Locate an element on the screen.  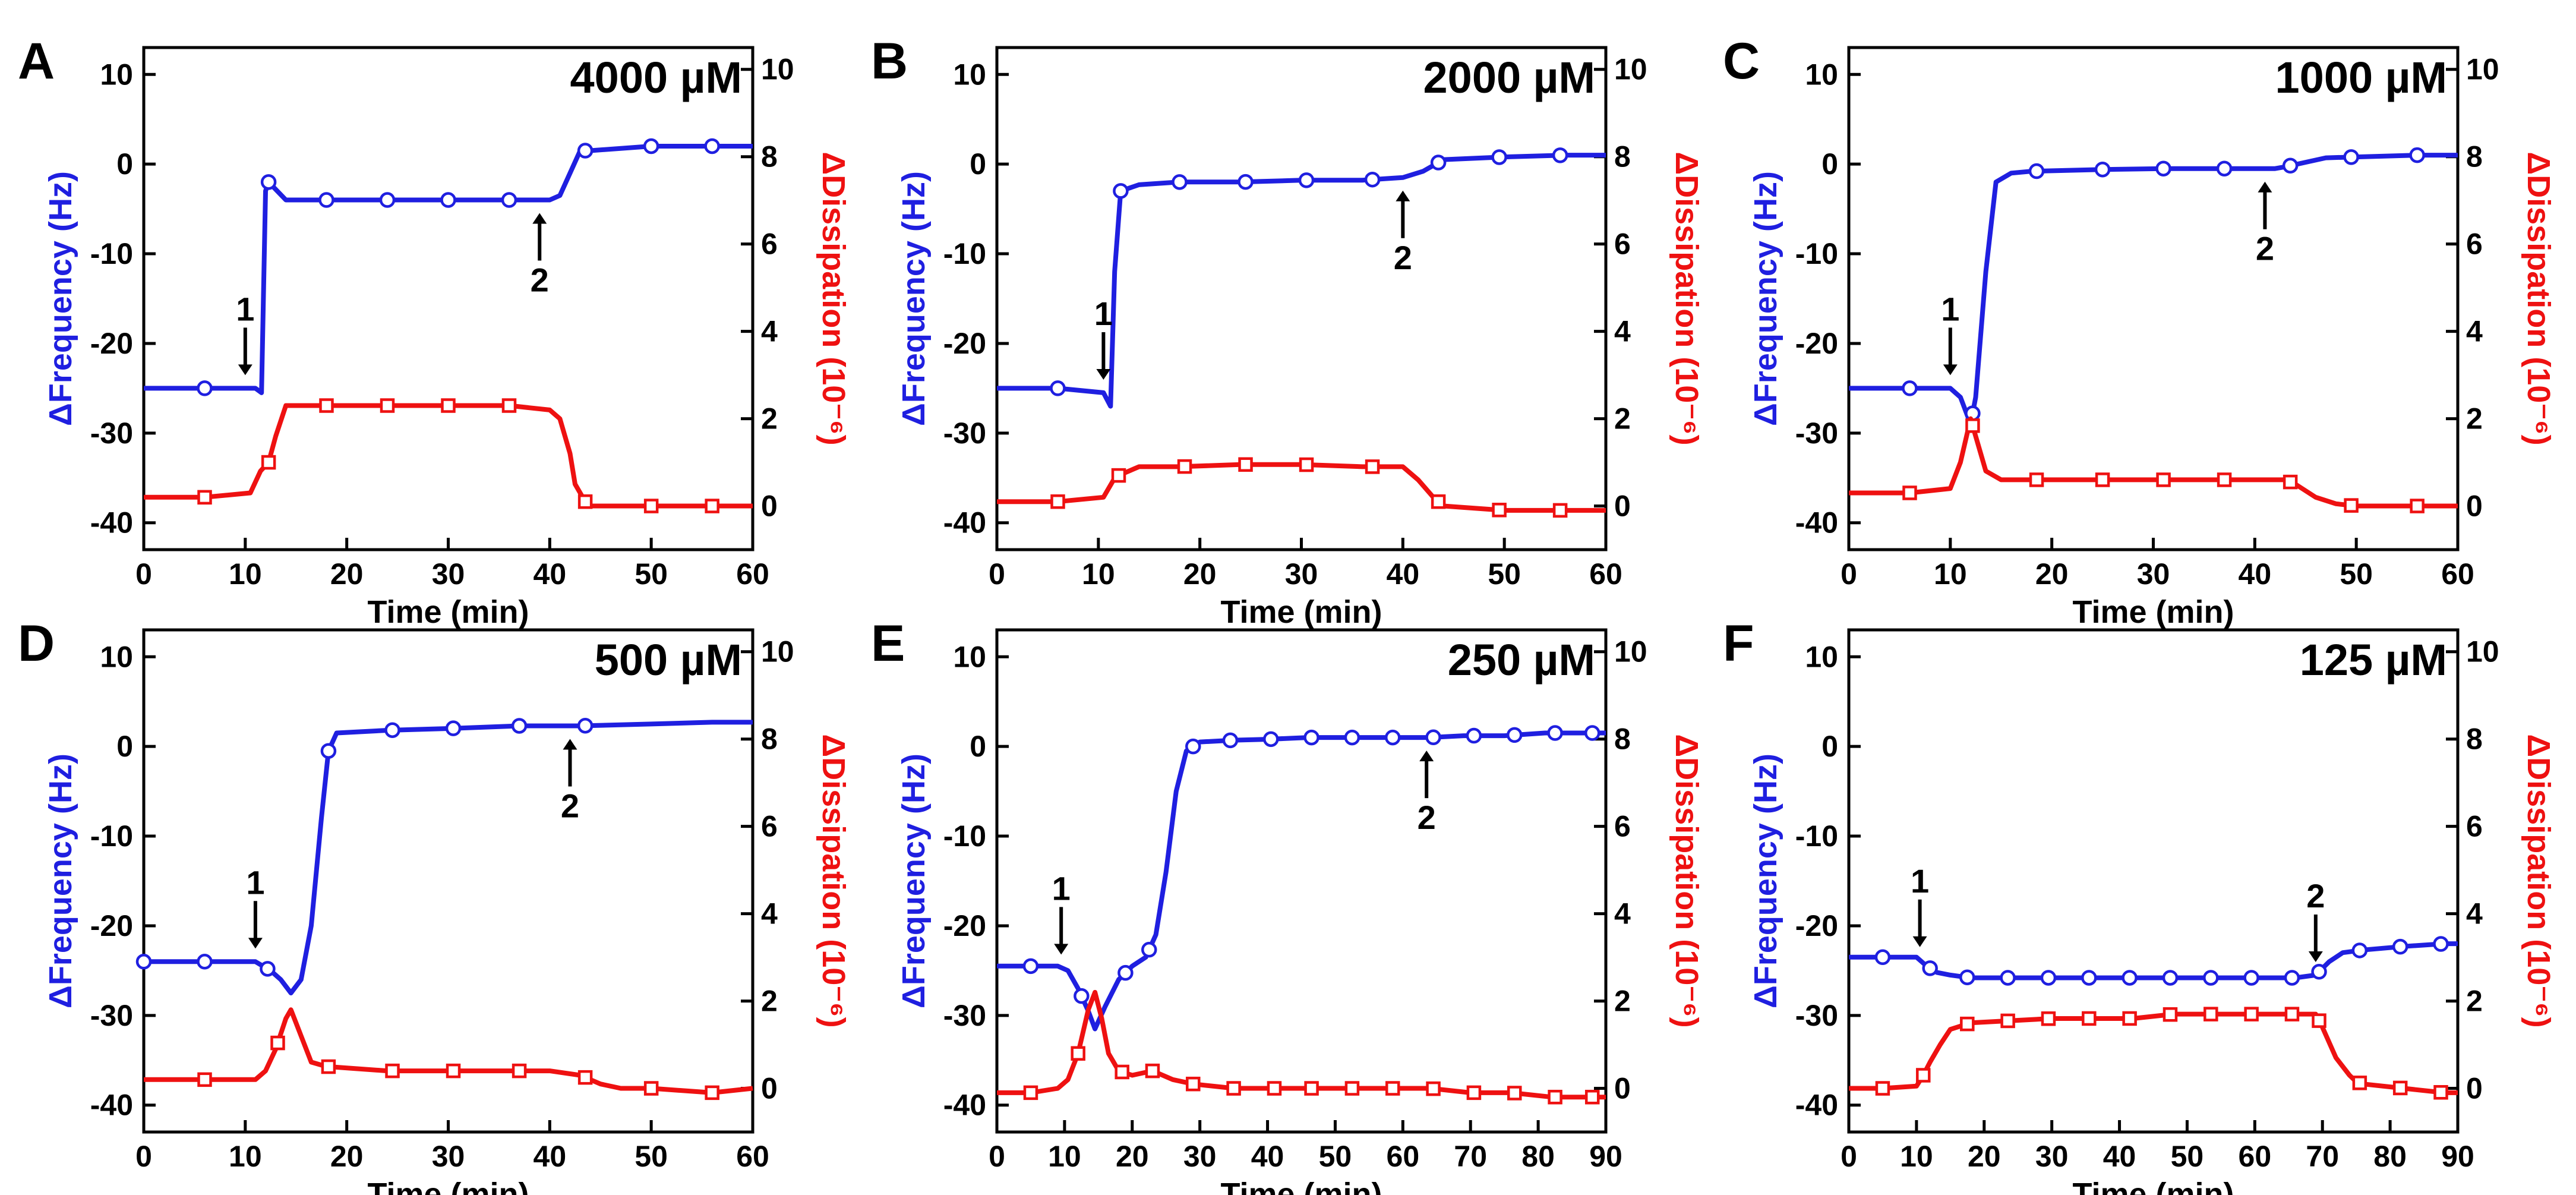
x-tick-label: 40 is located at coordinates (1403, 574).